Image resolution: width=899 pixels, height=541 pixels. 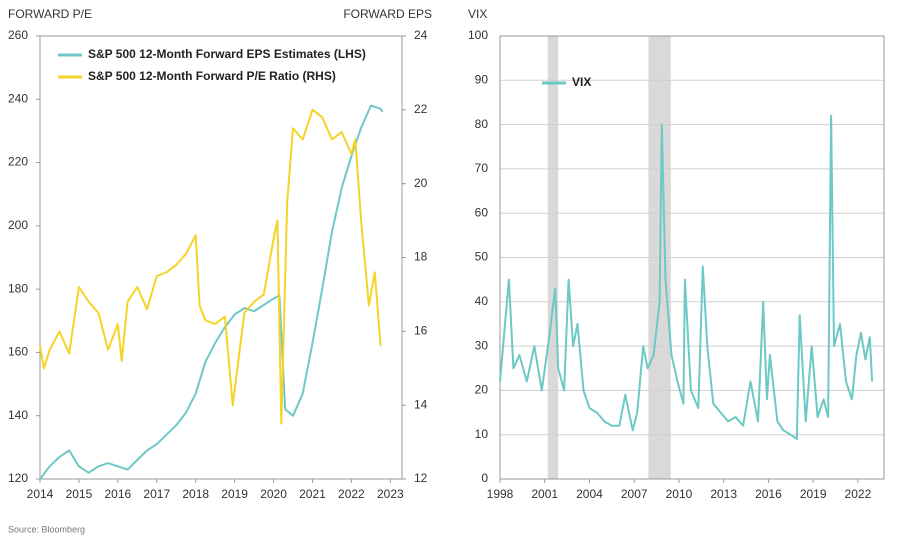 What do you see at coordinates (18, 415) in the screenshot?
I see `y-tick-label: 140` at bounding box center [18, 415].